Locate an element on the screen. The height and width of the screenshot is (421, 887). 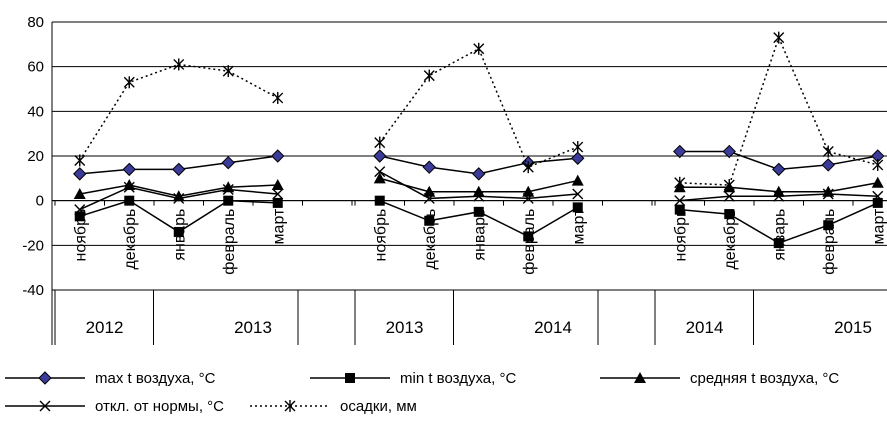
legend-item: max t воздуха, °C is located at coordinates (110, 378).